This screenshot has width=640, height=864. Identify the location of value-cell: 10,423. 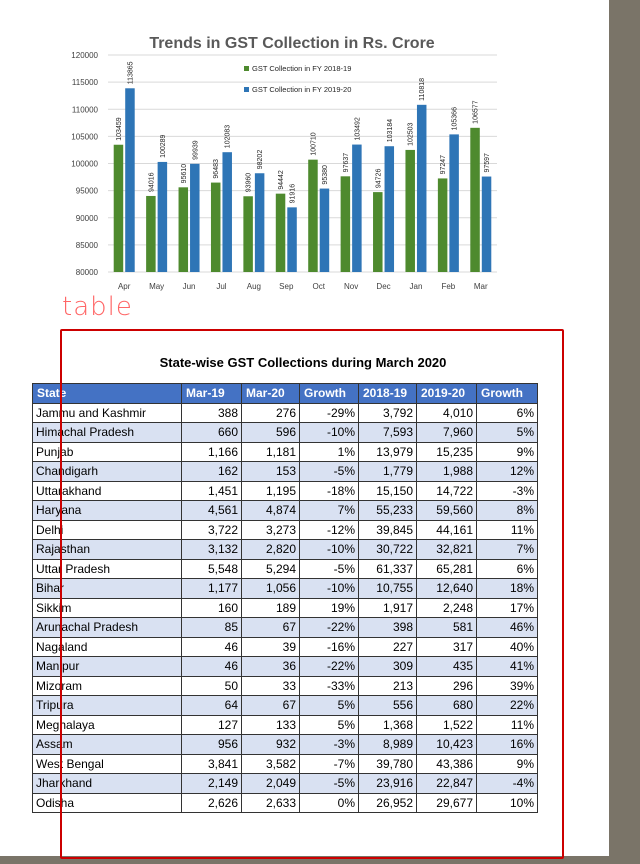
(446, 744).